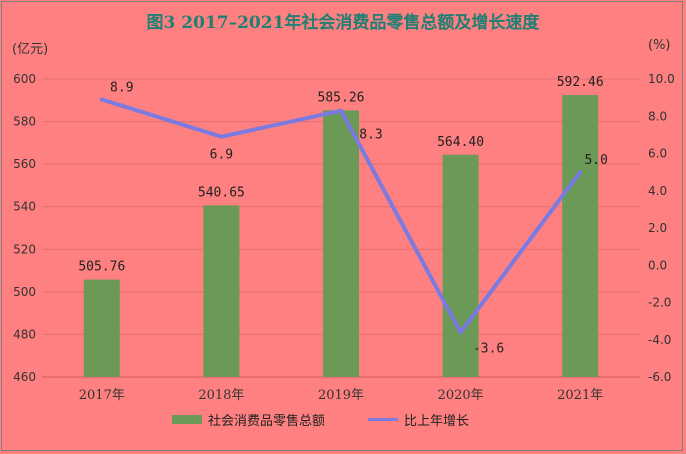 This screenshot has height=454, width=686. What do you see at coordinates (657, 154) in the screenshot?
I see `y-tick-right: 6.0` at bounding box center [657, 154].